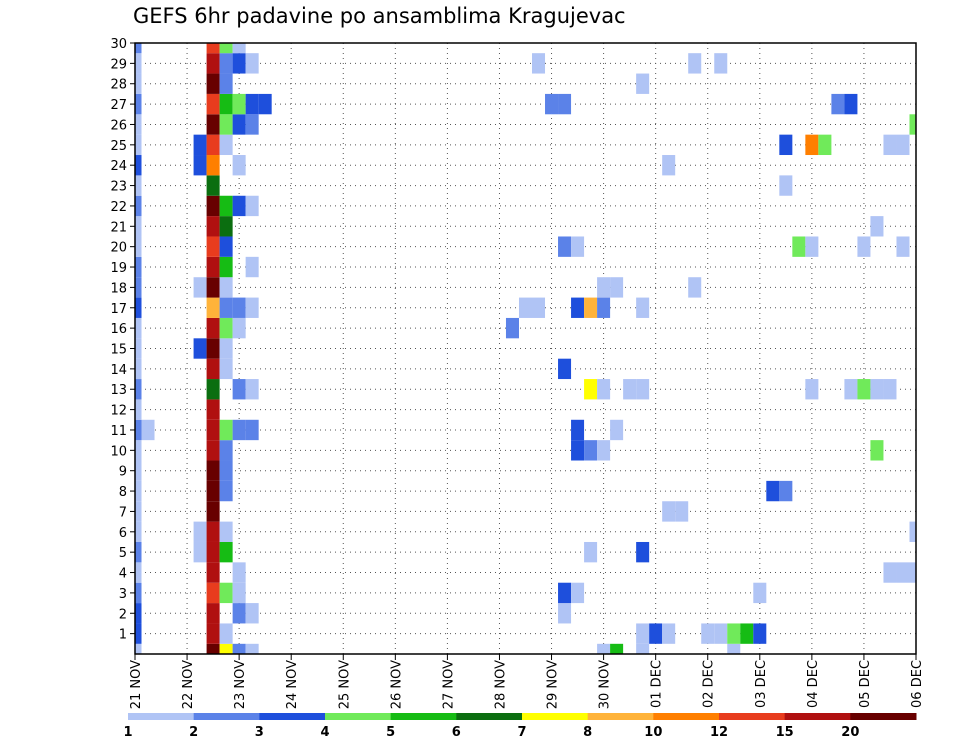 The image size is (960, 742). Describe the element at coordinates (240, 684) in the screenshot. I see `x-tick-label: 23 NOV` at that location.